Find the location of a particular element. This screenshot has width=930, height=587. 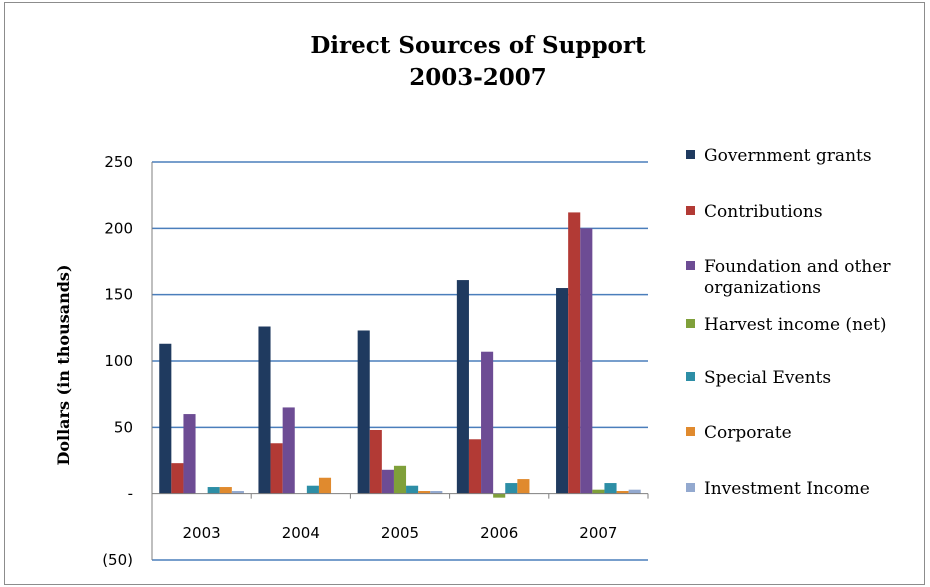

legend-label: Foundation and other is located at coordinates (797, 267).